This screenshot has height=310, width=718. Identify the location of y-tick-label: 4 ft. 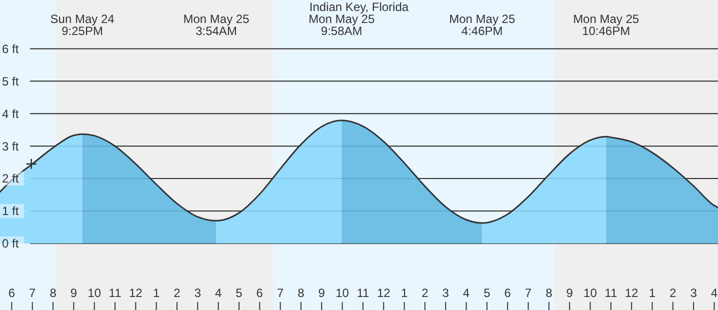
(11, 113).